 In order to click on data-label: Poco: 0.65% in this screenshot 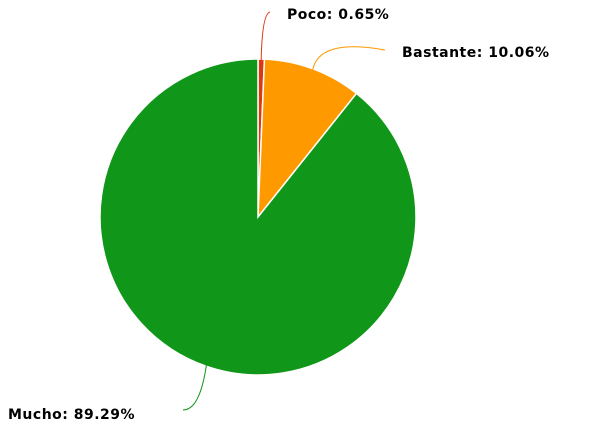, I will do `click(338, 15)`.